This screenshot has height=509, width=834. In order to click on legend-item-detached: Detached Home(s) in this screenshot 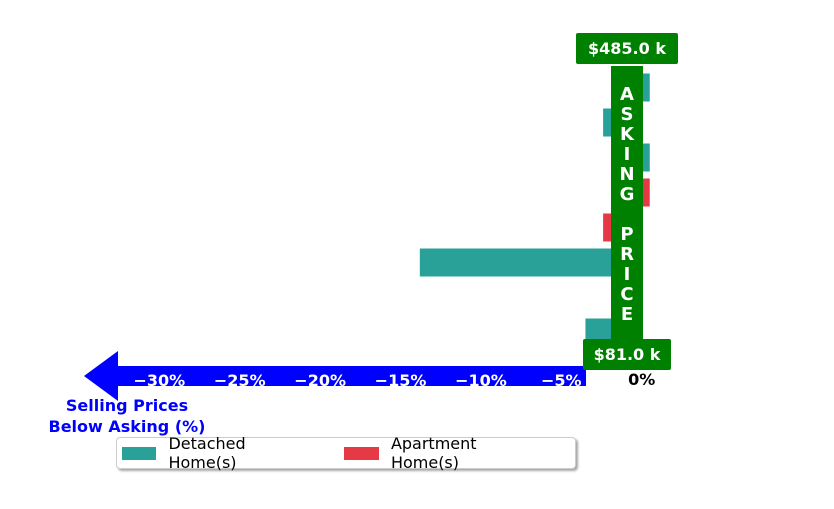, I will do `click(217, 453)`.